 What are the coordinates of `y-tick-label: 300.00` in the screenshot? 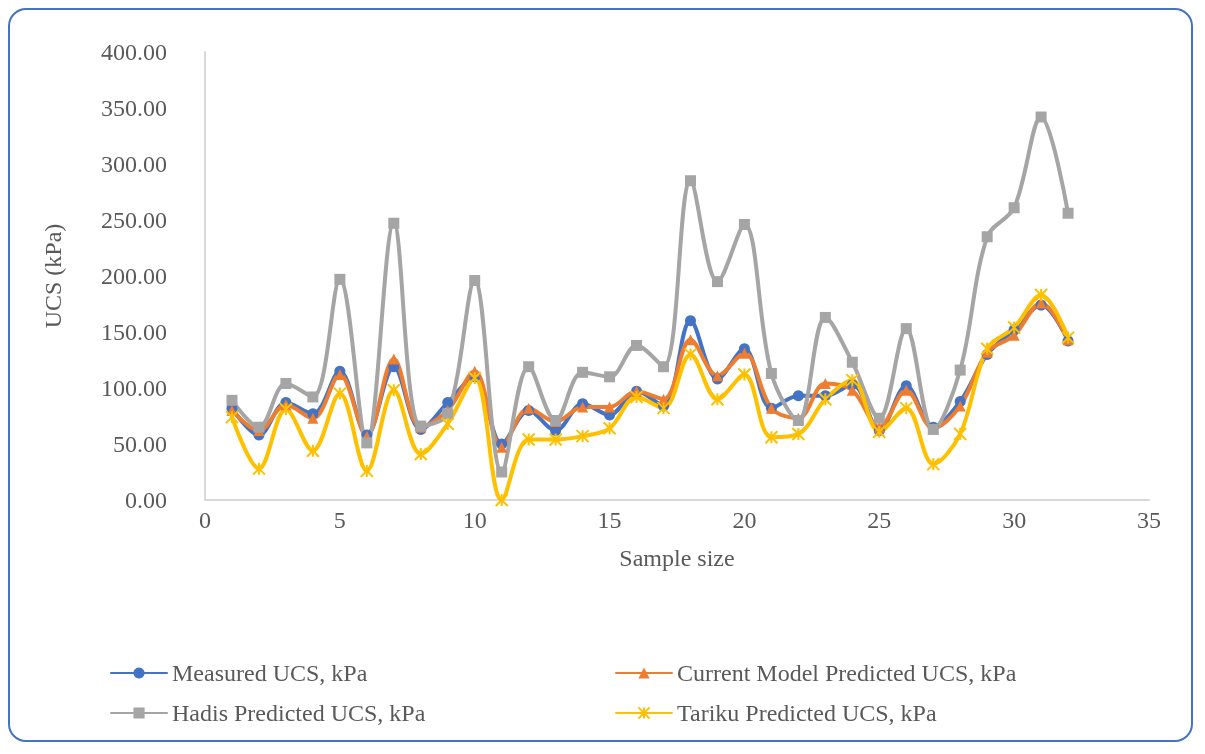 It's located at (134, 164).